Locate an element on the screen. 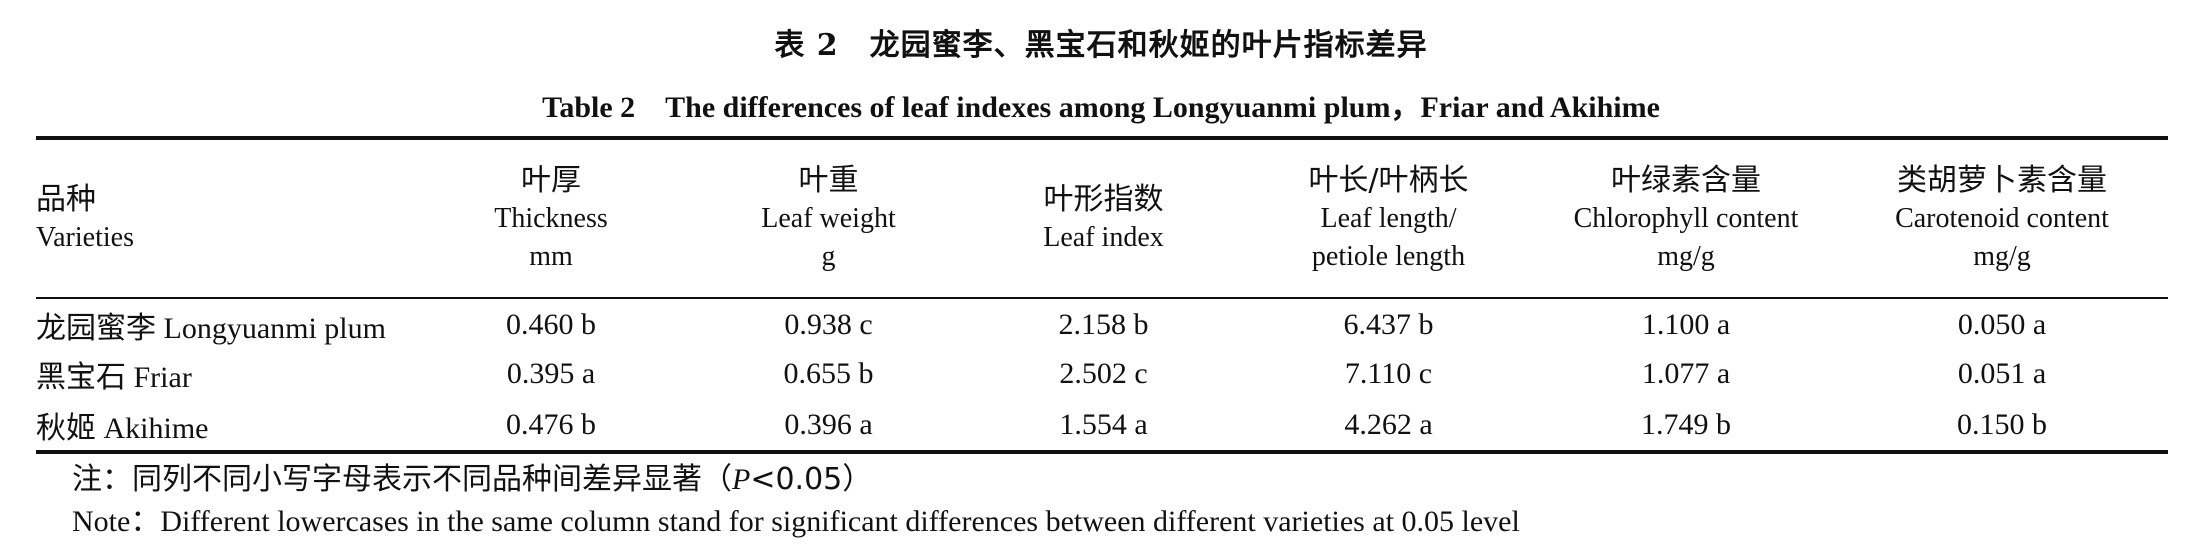  note-zh-suffix: <0.05） is located at coordinates (811, 479).